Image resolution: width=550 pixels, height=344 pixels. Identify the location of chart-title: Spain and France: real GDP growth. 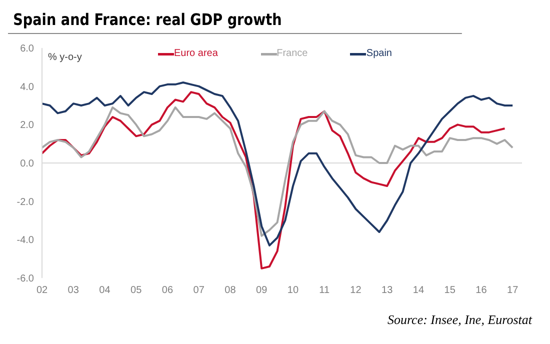
(235, 21).